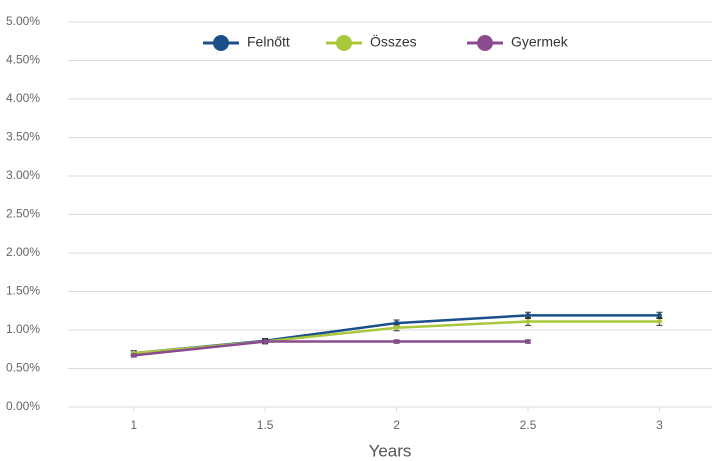 This screenshot has height=461, width=718. Describe the element at coordinates (23, 60) in the screenshot. I see `y-tick-label: 4.50%` at that location.